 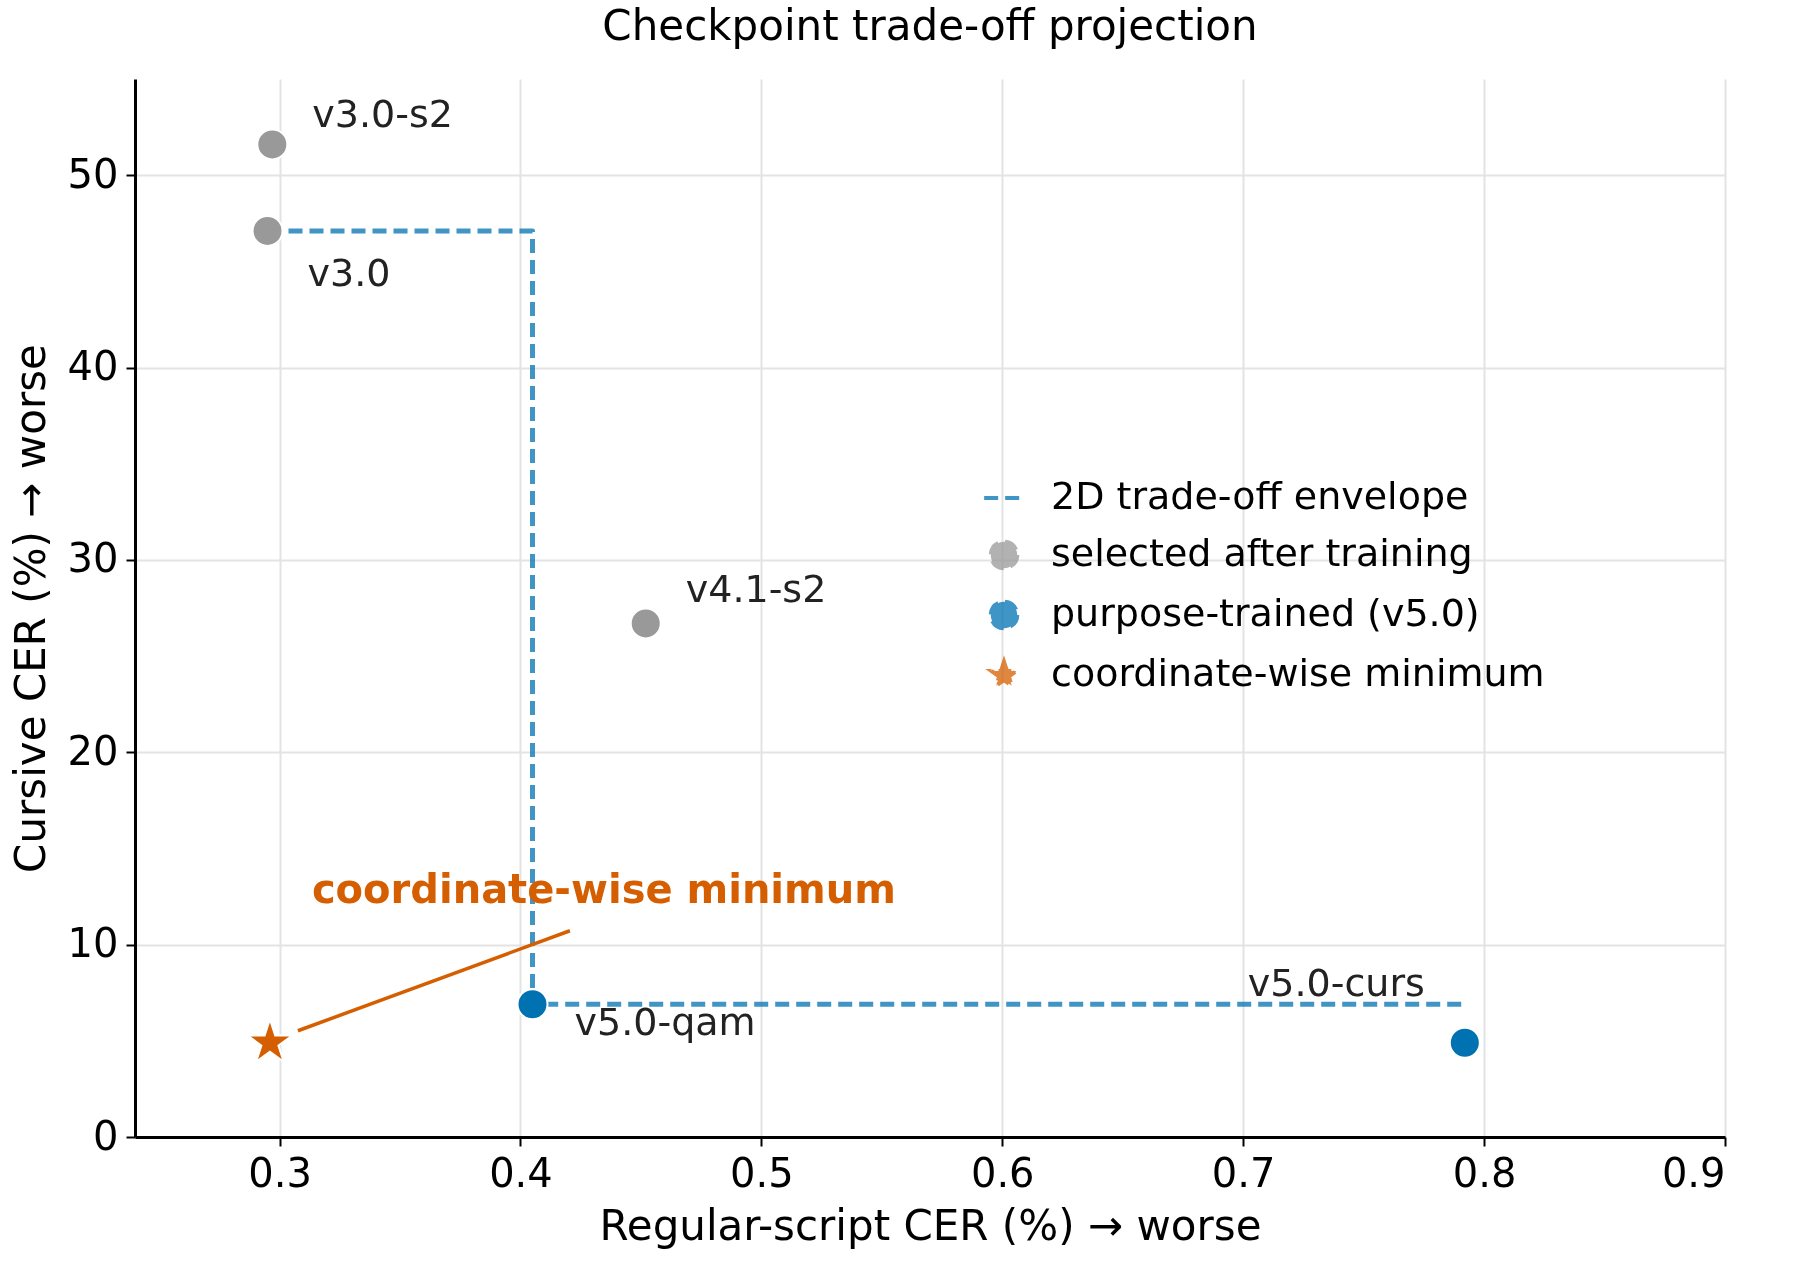 I want to click on legend-label: selected after training, so click(x=1262, y=553).